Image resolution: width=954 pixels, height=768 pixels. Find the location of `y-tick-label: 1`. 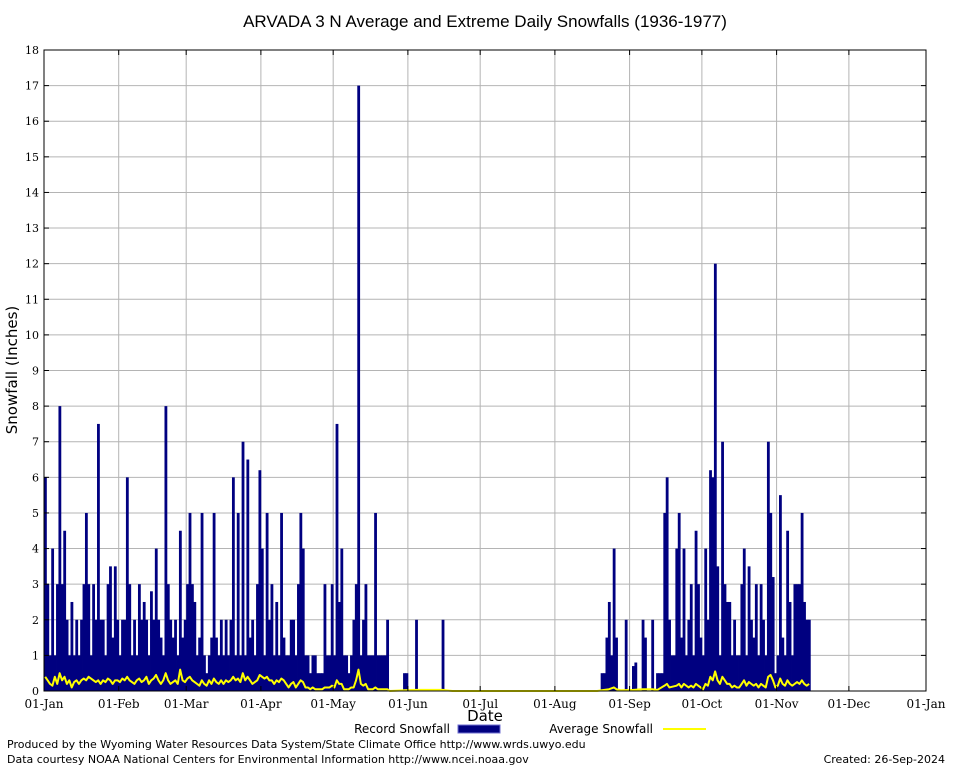

y-tick-label: 1 is located at coordinates (35, 655).